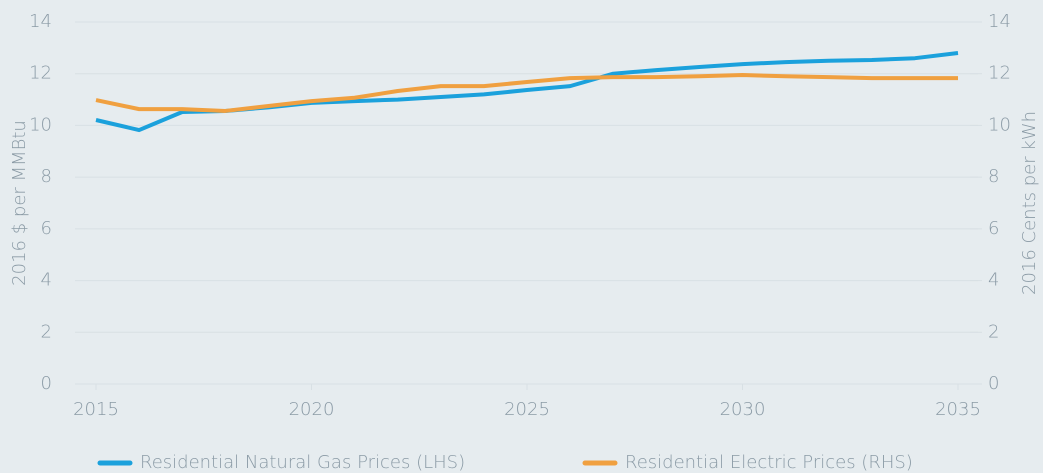 The height and width of the screenshot is (473, 1043). What do you see at coordinates (999, 21) in the screenshot?
I see `y2-tick-label: 14` at bounding box center [999, 21].